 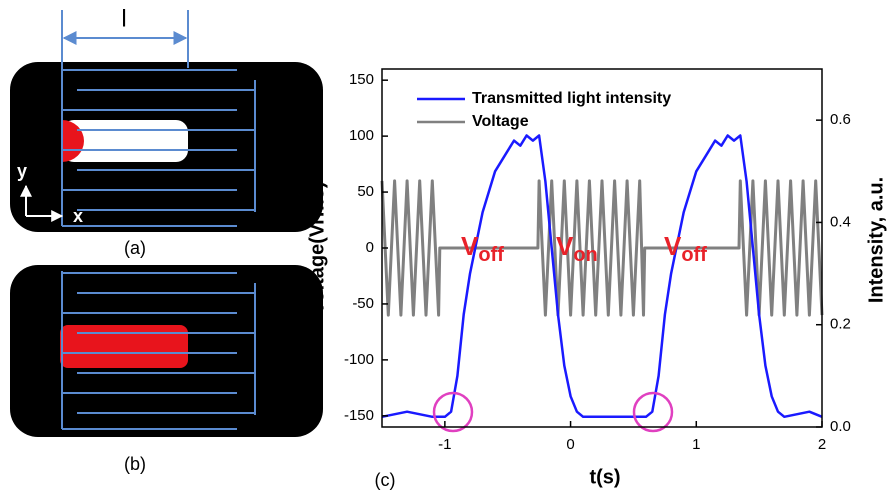 I want to click on dimension-label: l, so click(x=123, y=18).